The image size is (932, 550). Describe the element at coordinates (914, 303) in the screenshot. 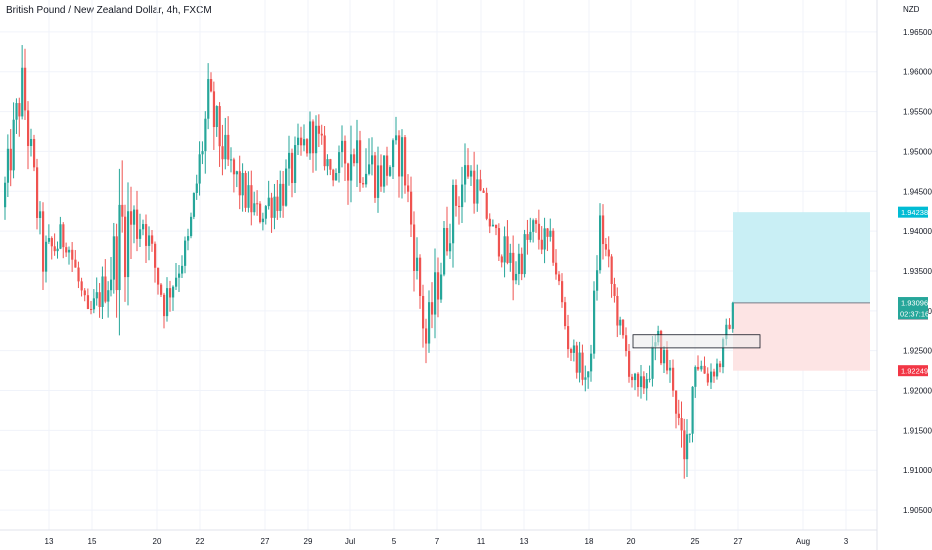

I see `current-price-badge-label: 1.93096` at that location.